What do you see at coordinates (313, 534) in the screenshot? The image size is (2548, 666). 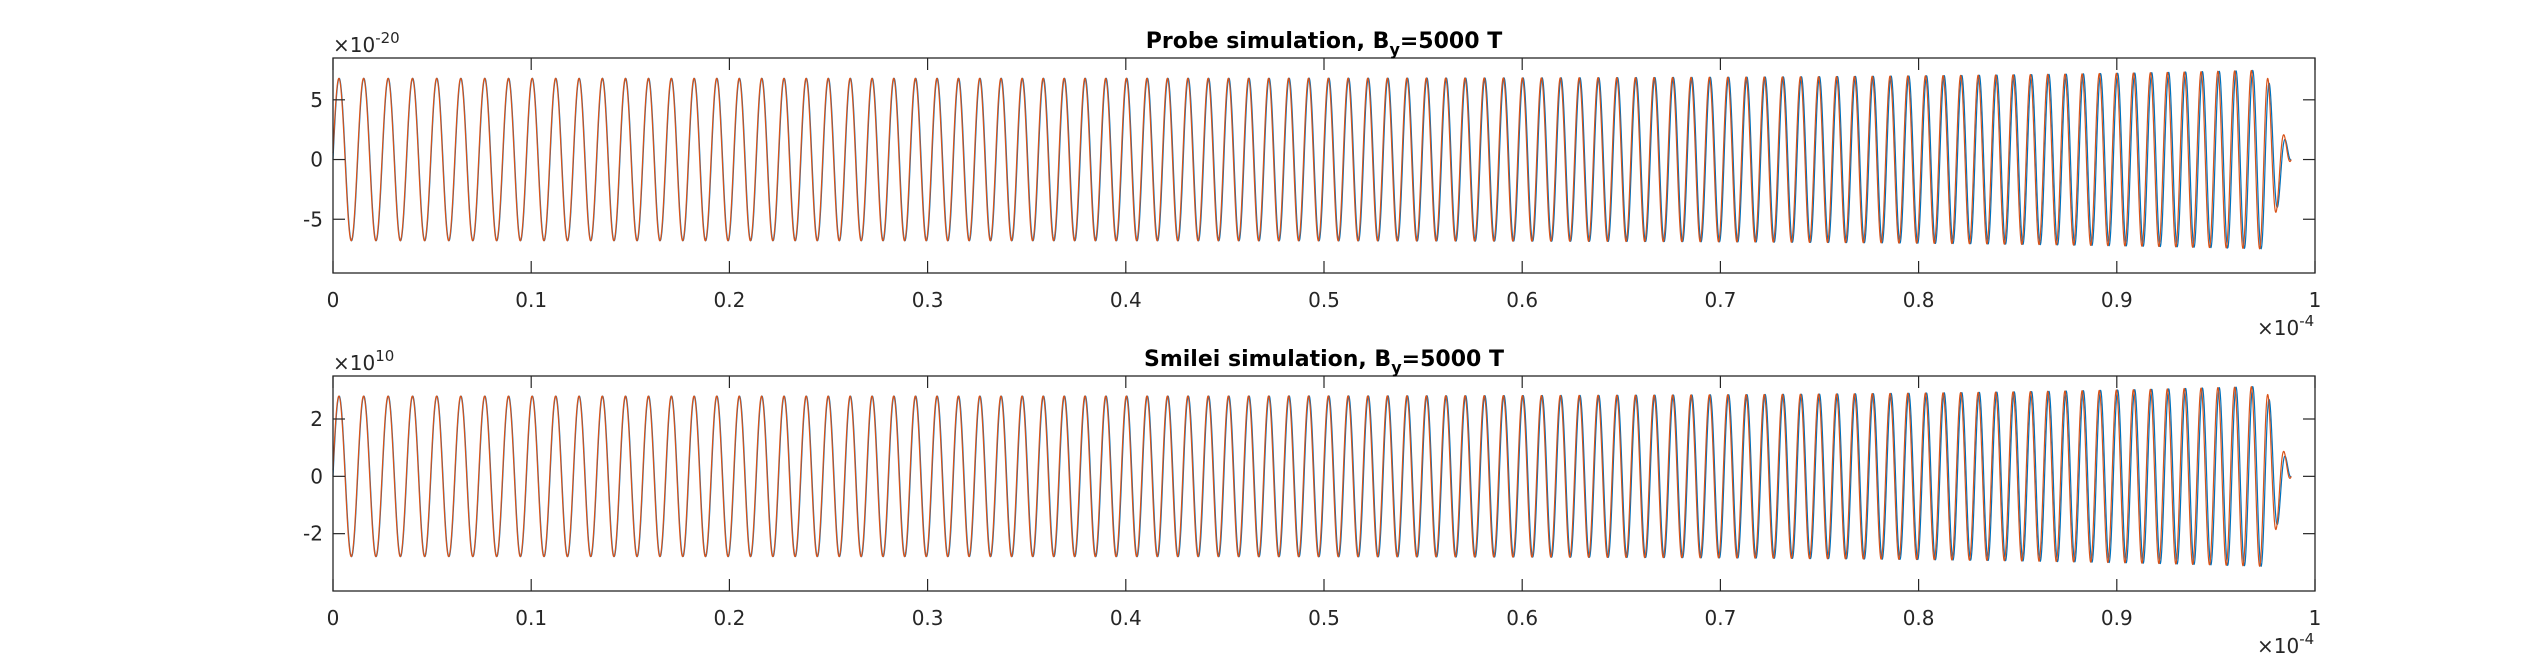 I see `y-tick-label: -2` at bounding box center [313, 534].